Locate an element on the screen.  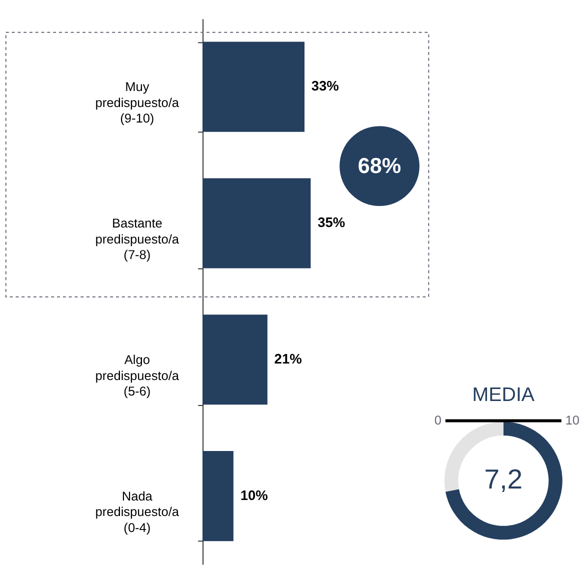
y-tick-label: Bastante predispuesto/a (7-8) is located at coordinates (137, 239).